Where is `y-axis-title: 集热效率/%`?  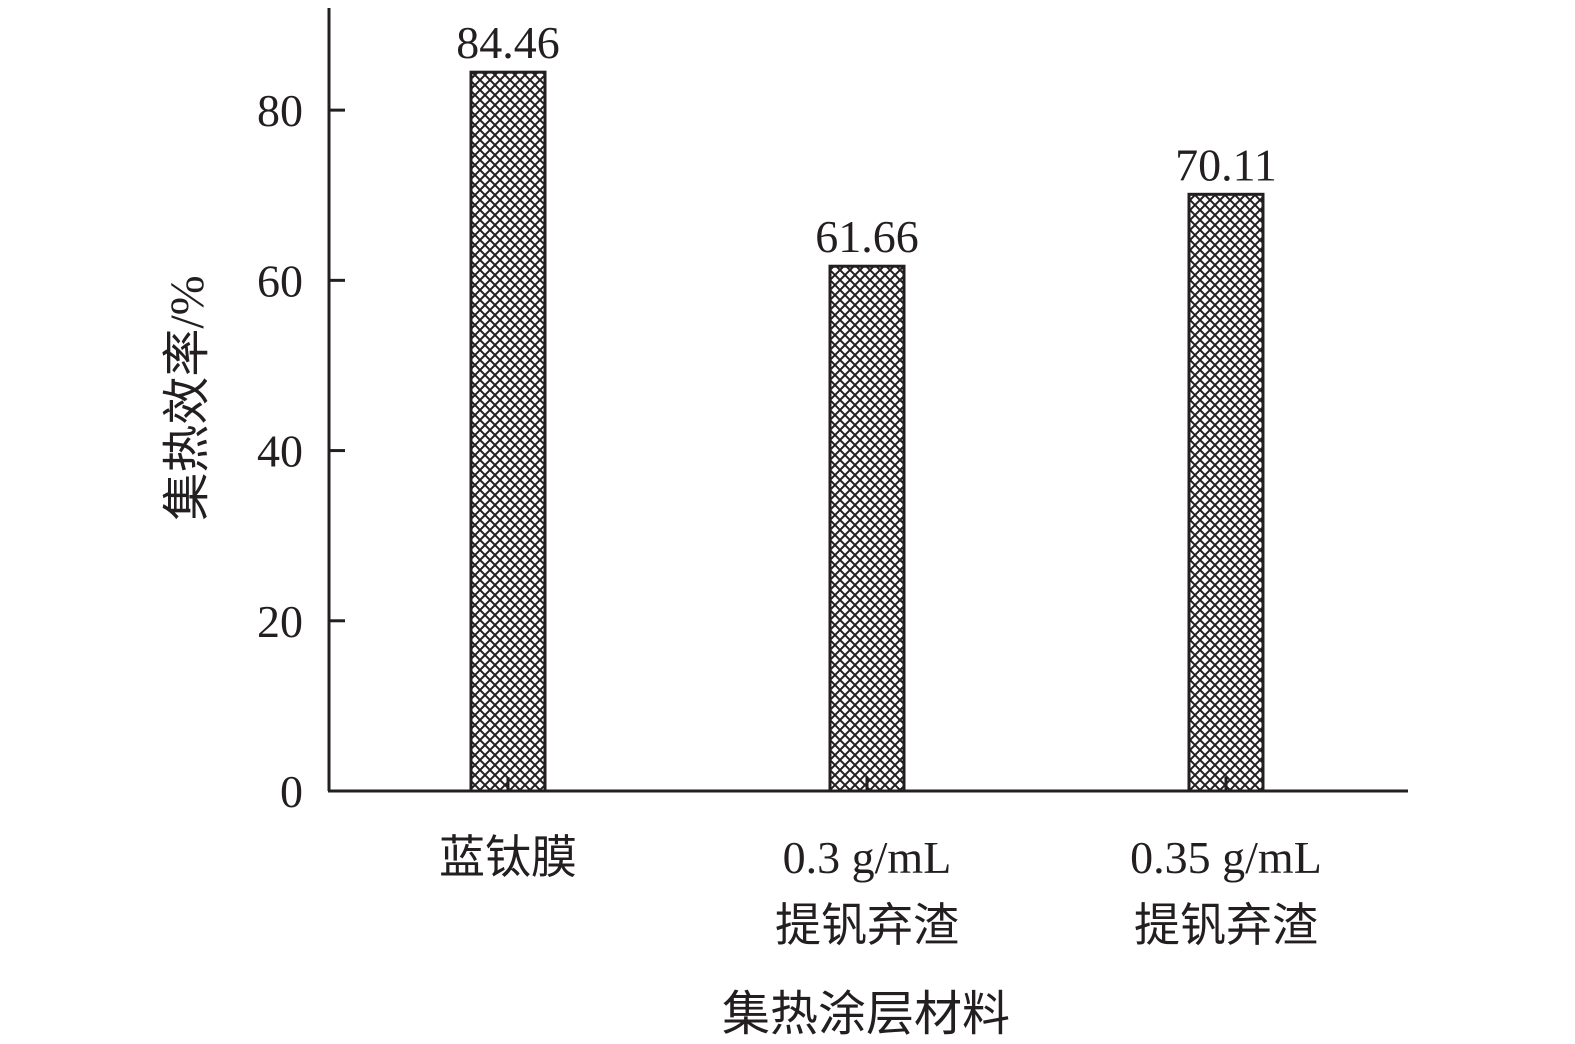
y-axis-title: 集热效率/% is located at coordinates (187, 397).